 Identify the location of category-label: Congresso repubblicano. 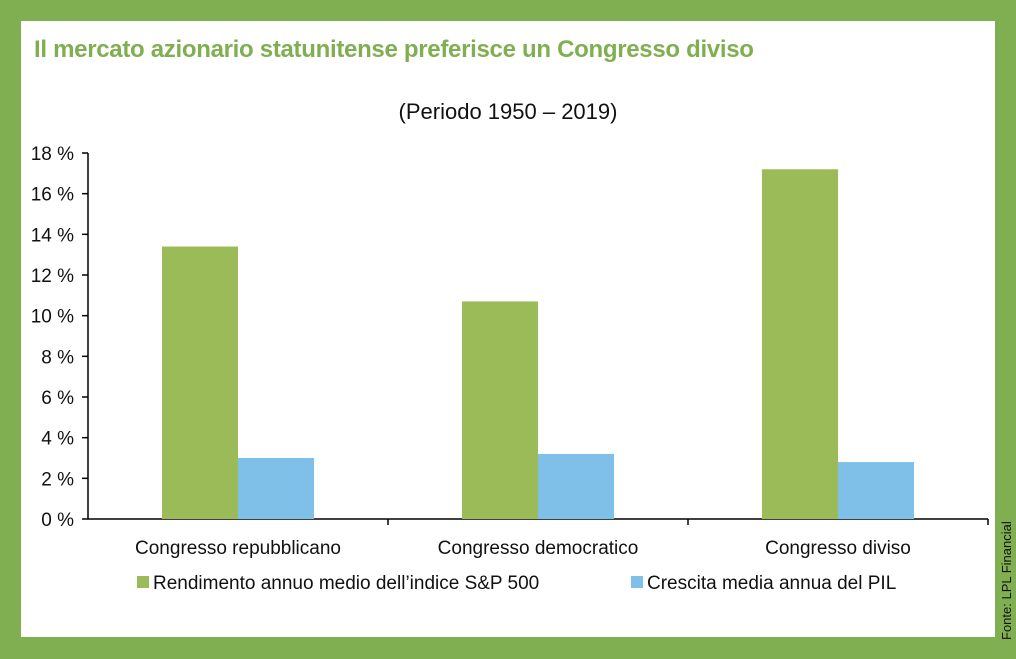
(238, 548).